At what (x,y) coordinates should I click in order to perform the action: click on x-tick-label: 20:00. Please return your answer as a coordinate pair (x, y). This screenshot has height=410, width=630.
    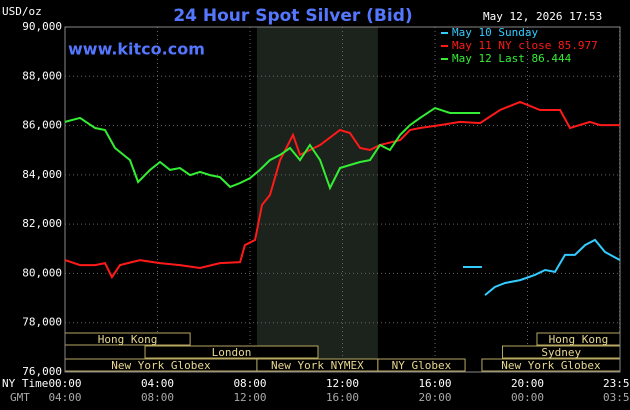
    Looking at the image, I should click on (527, 383).